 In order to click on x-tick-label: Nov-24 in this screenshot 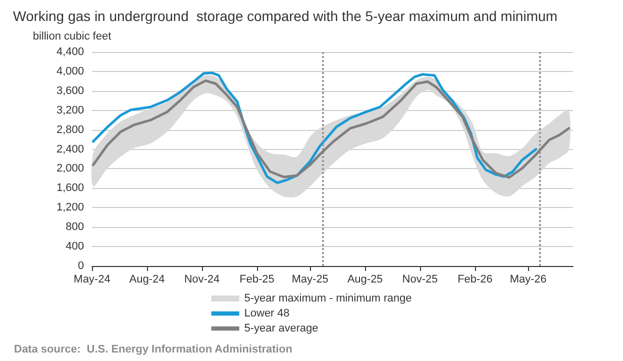, I will do `click(202, 280)`.